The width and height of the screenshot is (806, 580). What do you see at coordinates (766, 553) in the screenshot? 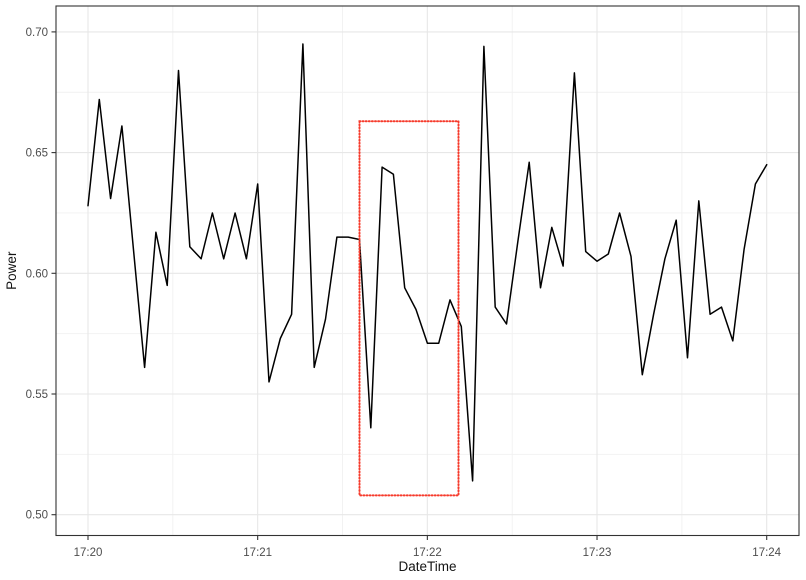
I see `x-tick-label: 17:24` at bounding box center [766, 553].